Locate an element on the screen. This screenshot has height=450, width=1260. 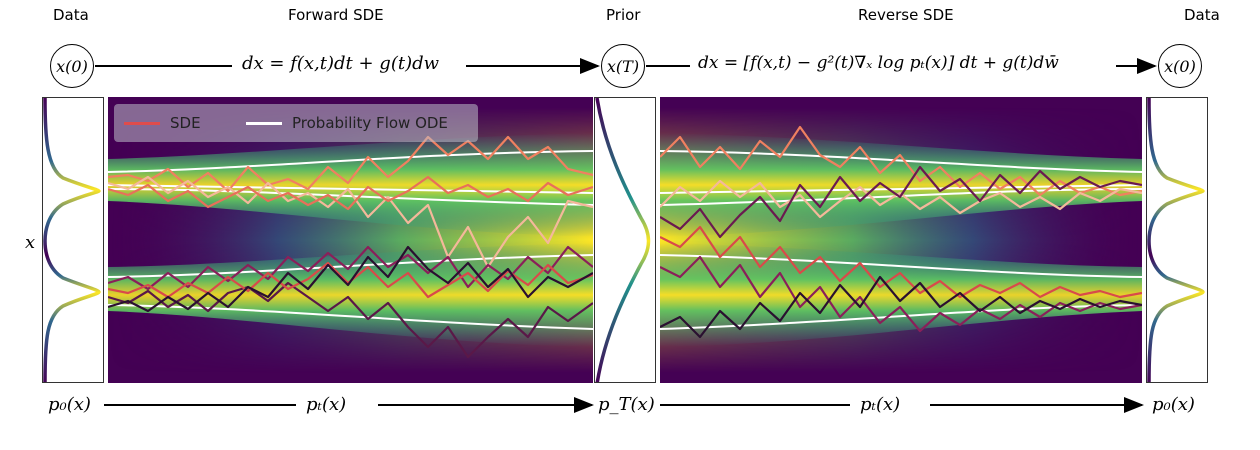
data-left-label: Data is located at coordinates (71, 15).